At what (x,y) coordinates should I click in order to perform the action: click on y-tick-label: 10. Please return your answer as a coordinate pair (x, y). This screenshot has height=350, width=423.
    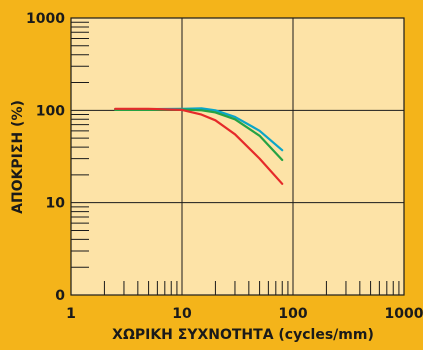
    Looking at the image, I should click on (56, 204).